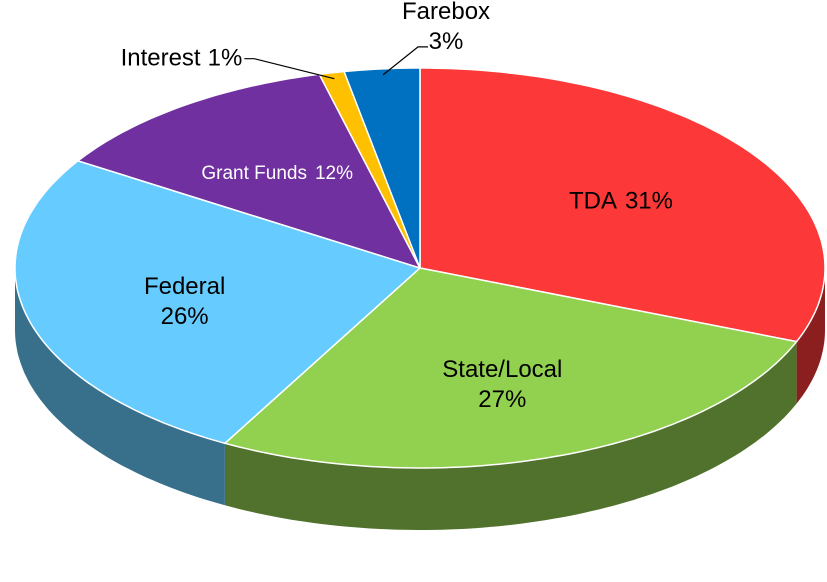 The height and width of the screenshot is (582, 827). I want to click on slice-value: 1%, so click(225, 58).